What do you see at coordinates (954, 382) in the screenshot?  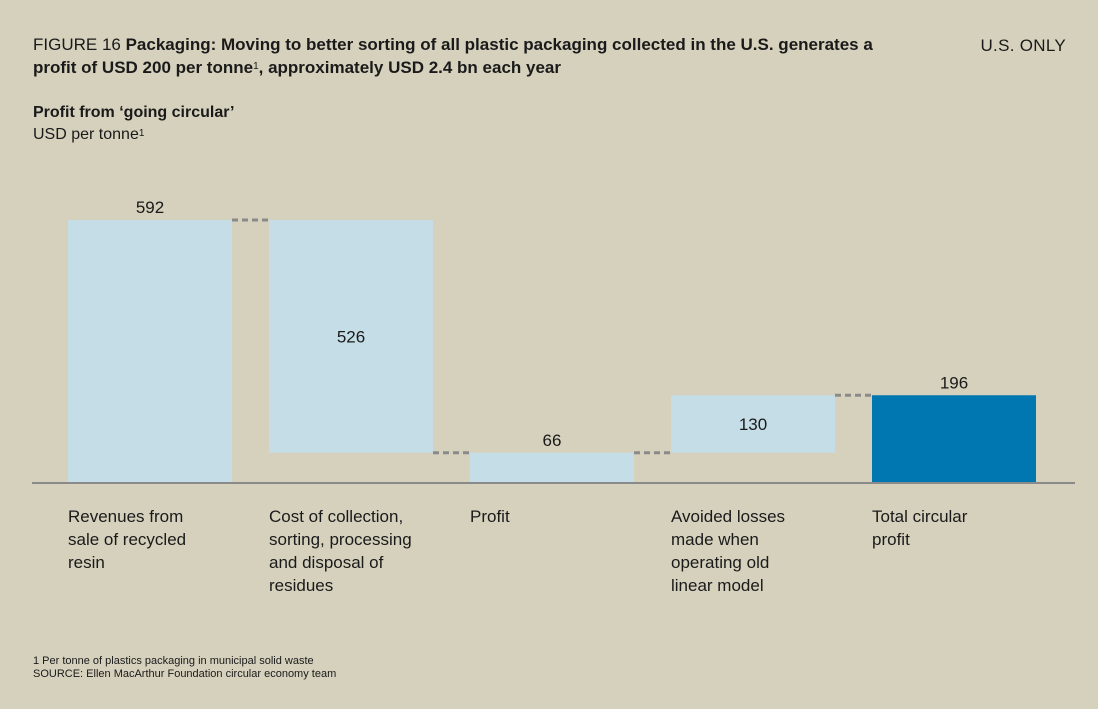 I see `value-label-5: 196` at bounding box center [954, 382].